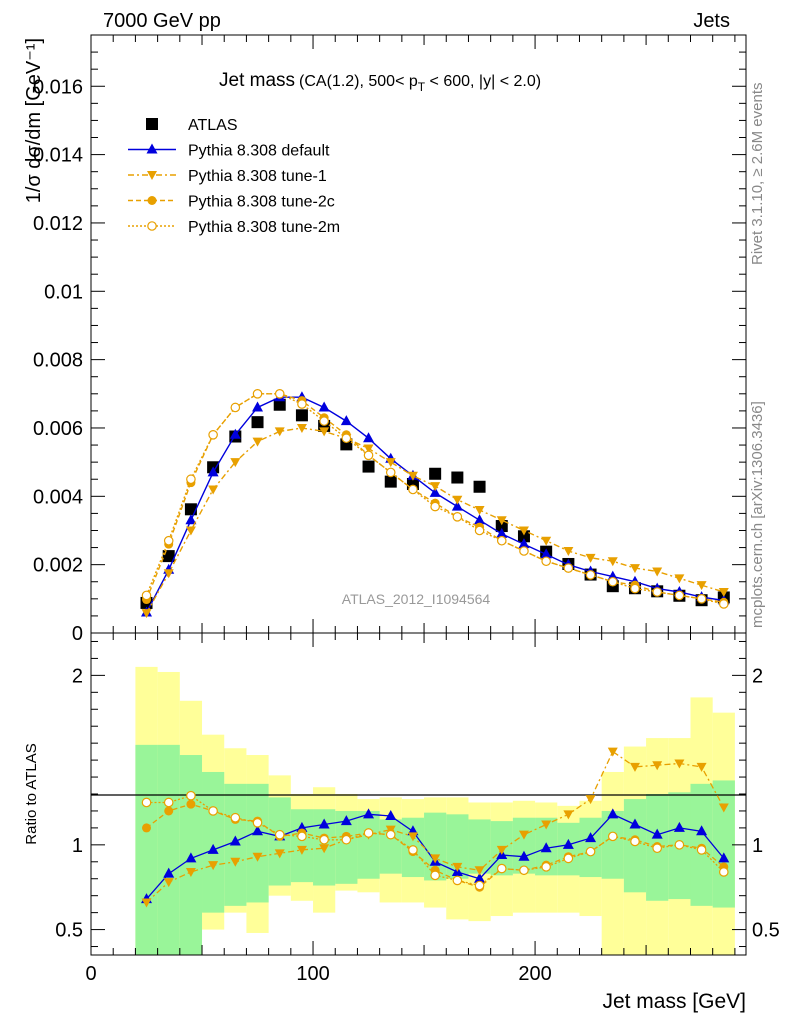 The height and width of the screenshot is (1024, 786). Describe the element at coordinates (766, 931) in the screenshot. I see `ratio-y-tick-label-right: 0.5` at that location.